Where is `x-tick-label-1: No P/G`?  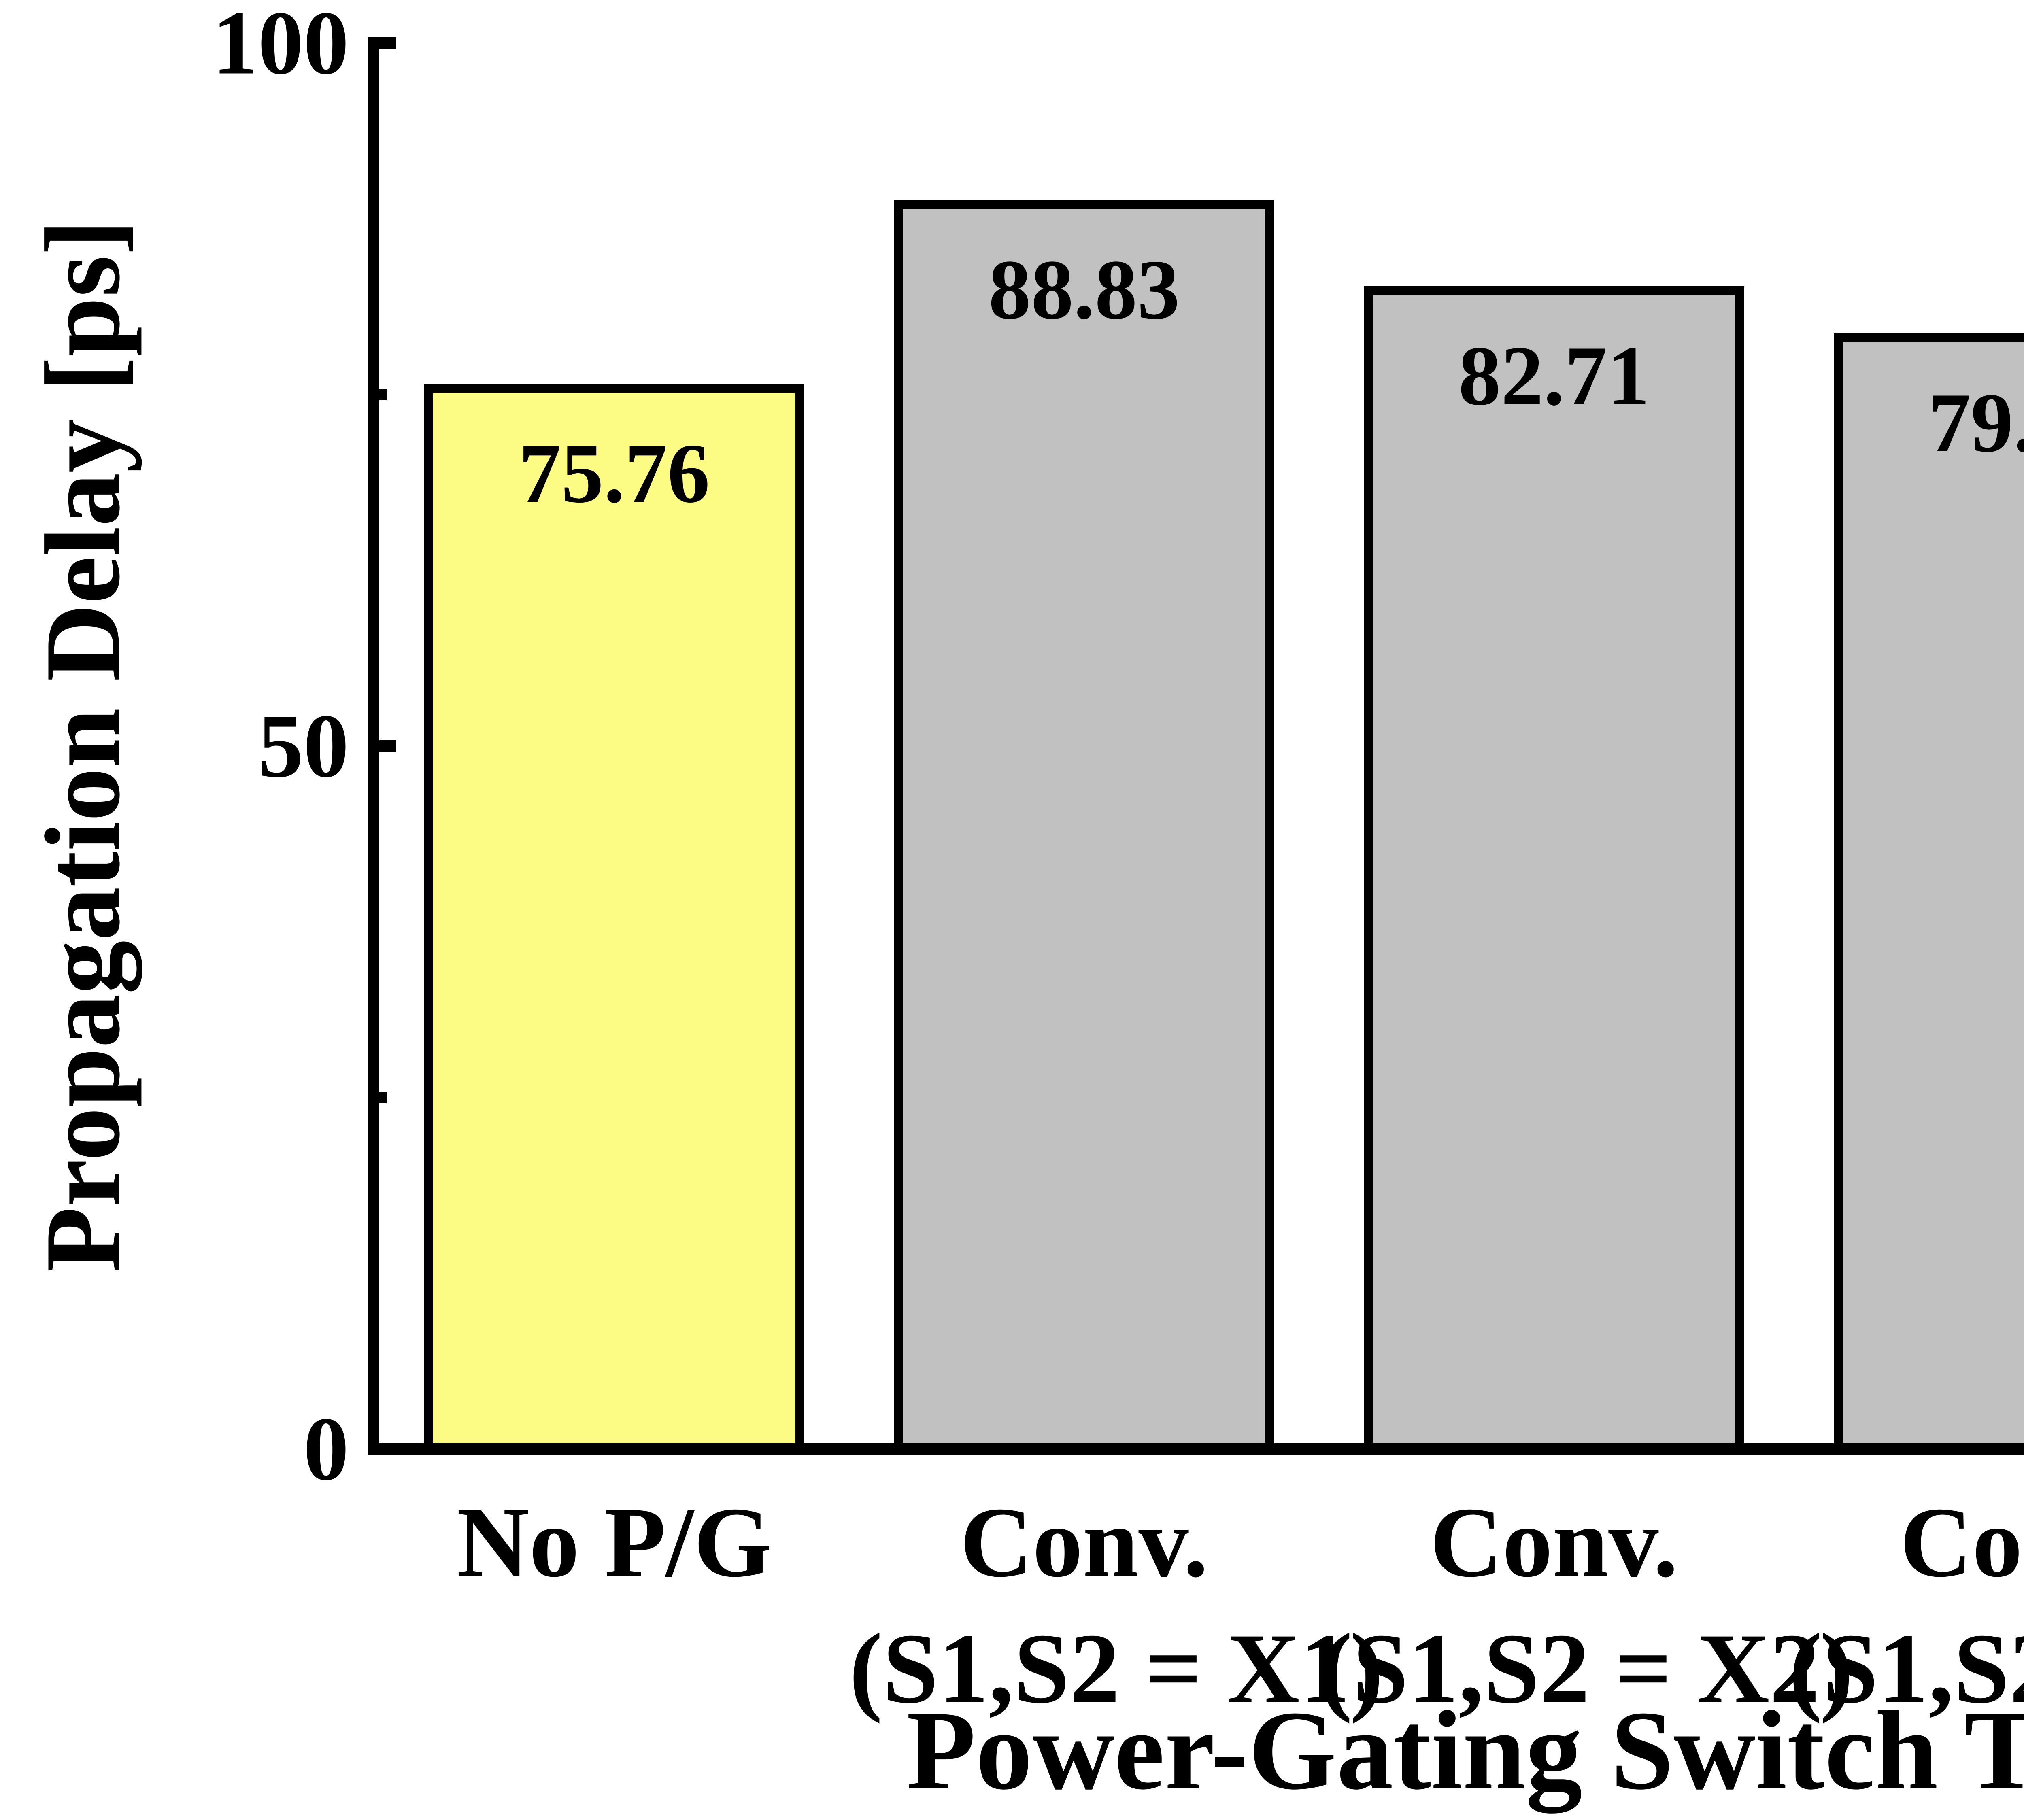
x-tick-label-1: No P/G is located at coordinates (614, 1542).